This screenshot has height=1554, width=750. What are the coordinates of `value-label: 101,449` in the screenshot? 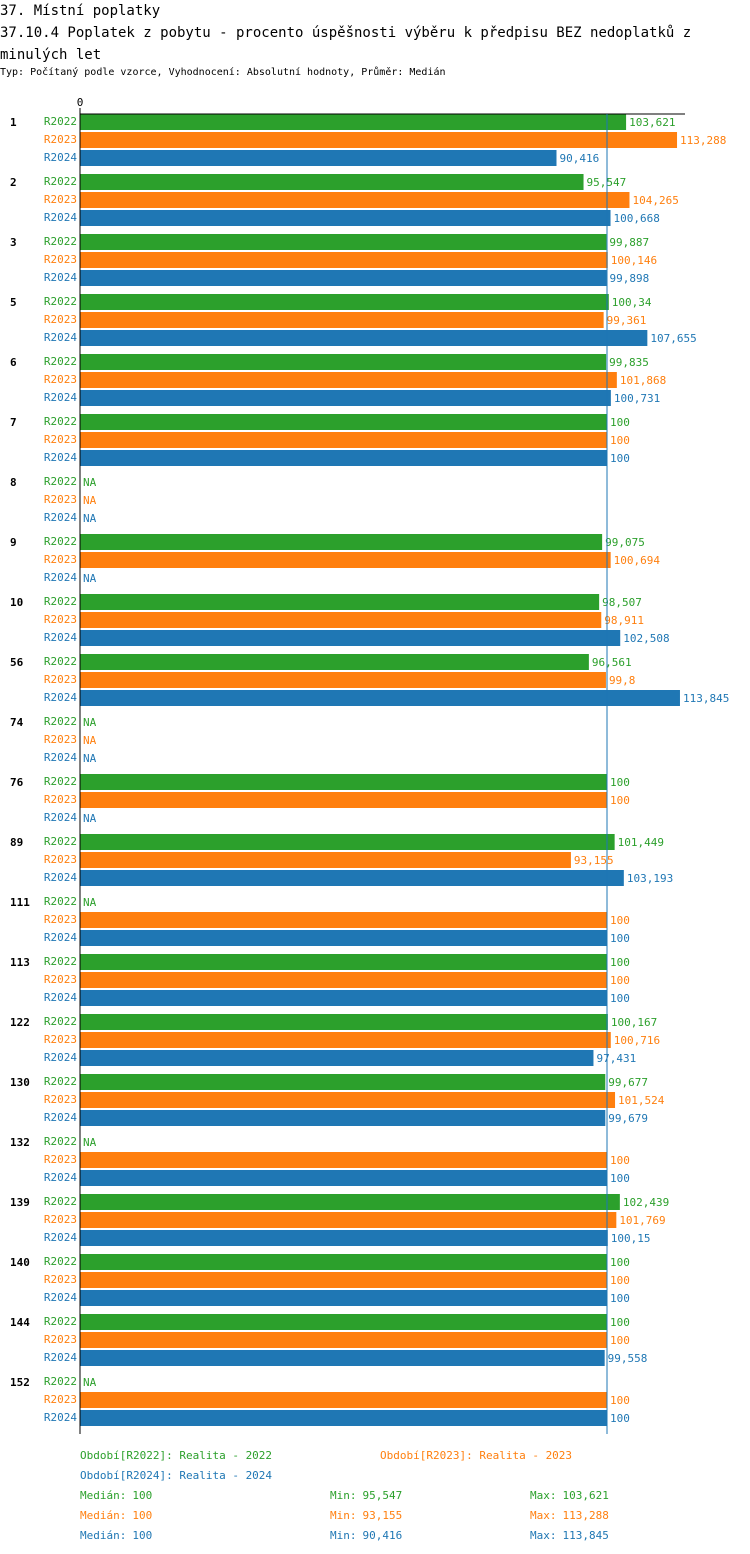 It's located at (641, 842).